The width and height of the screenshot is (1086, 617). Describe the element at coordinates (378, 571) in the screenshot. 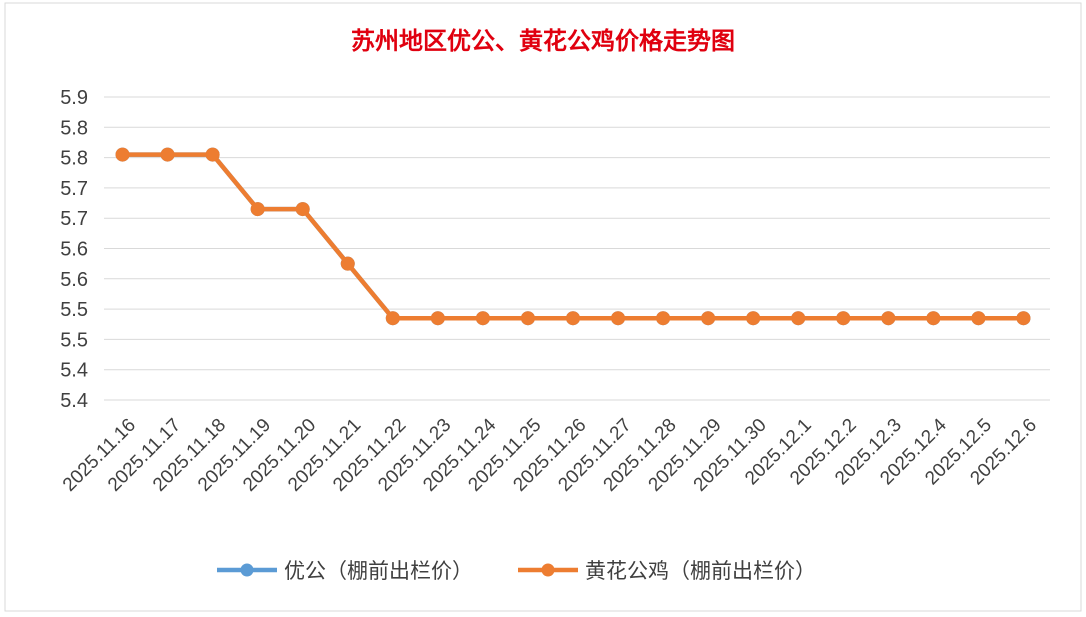

I see `legend-label: 优公（棚前出栏价）` at that location.